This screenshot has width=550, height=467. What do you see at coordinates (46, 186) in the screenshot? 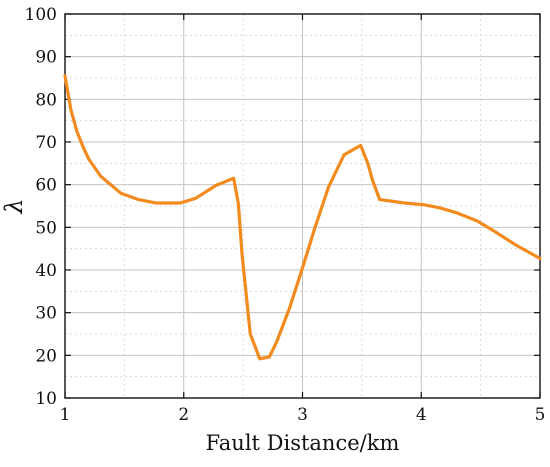
I see `y-tick-label: 60` at bounding box center [46, 186].